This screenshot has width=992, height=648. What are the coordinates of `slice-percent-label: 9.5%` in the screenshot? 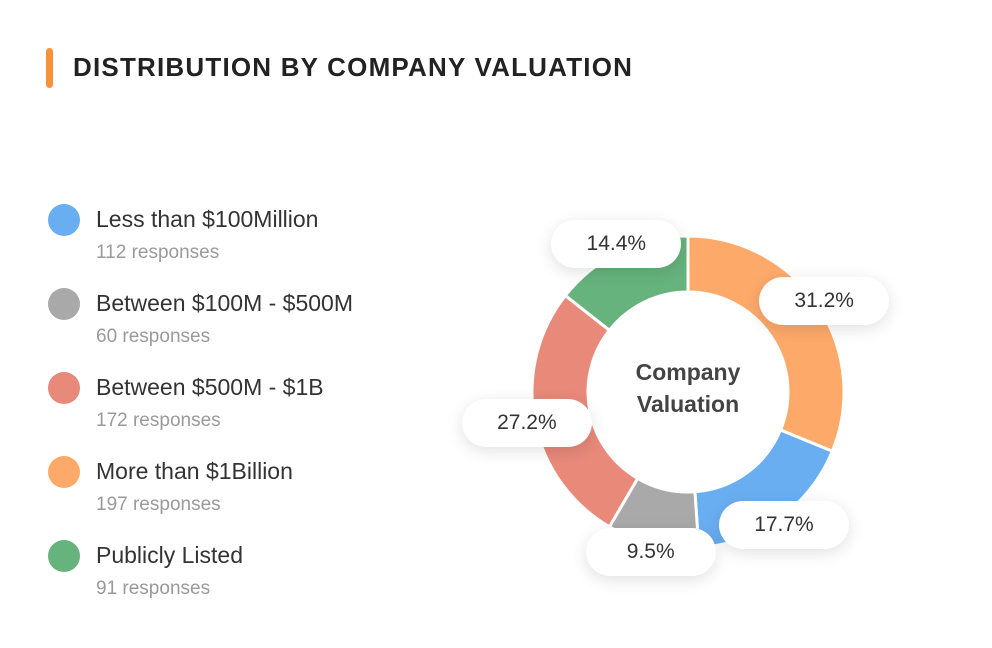 It's located at (650, 551).